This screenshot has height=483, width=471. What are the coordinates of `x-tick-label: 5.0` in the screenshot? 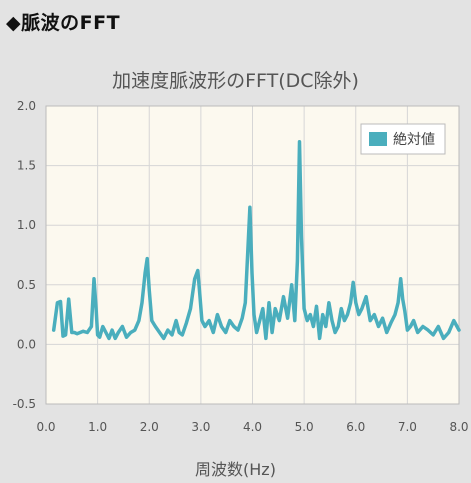 It's located at (304, 427).